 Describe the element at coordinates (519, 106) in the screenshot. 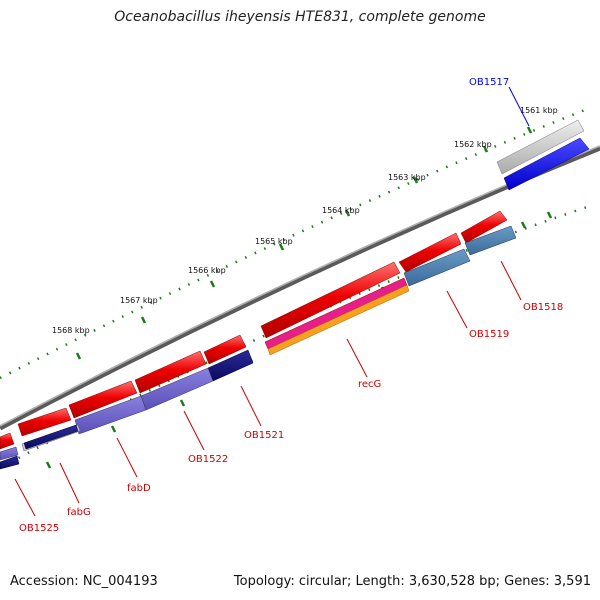

I see `leader-ob1517` at that location.